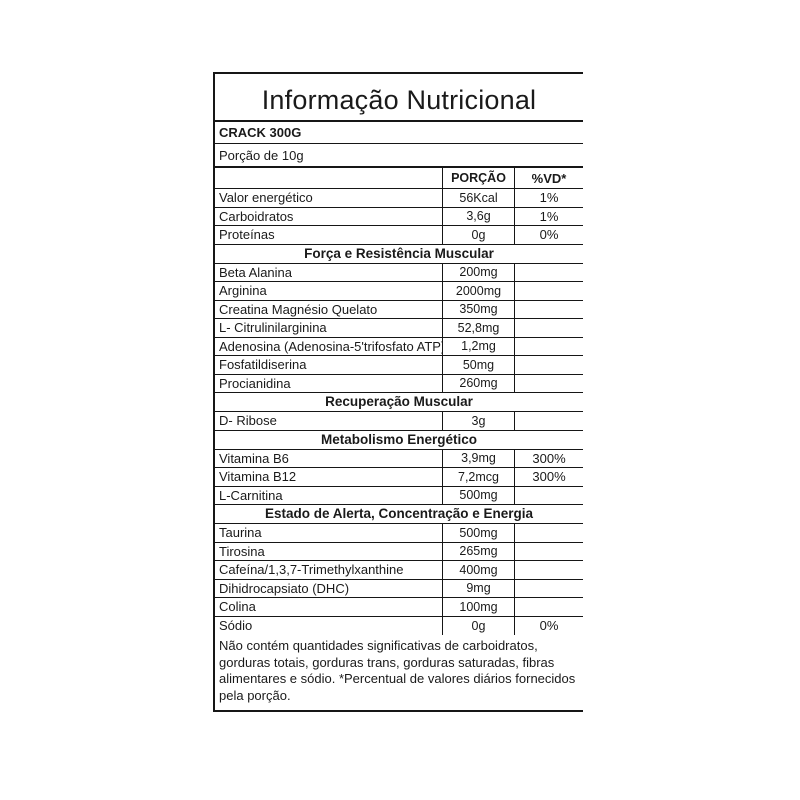  I want to click on nutrient-row: Proteínas 0g 0%, so click(399, 235).